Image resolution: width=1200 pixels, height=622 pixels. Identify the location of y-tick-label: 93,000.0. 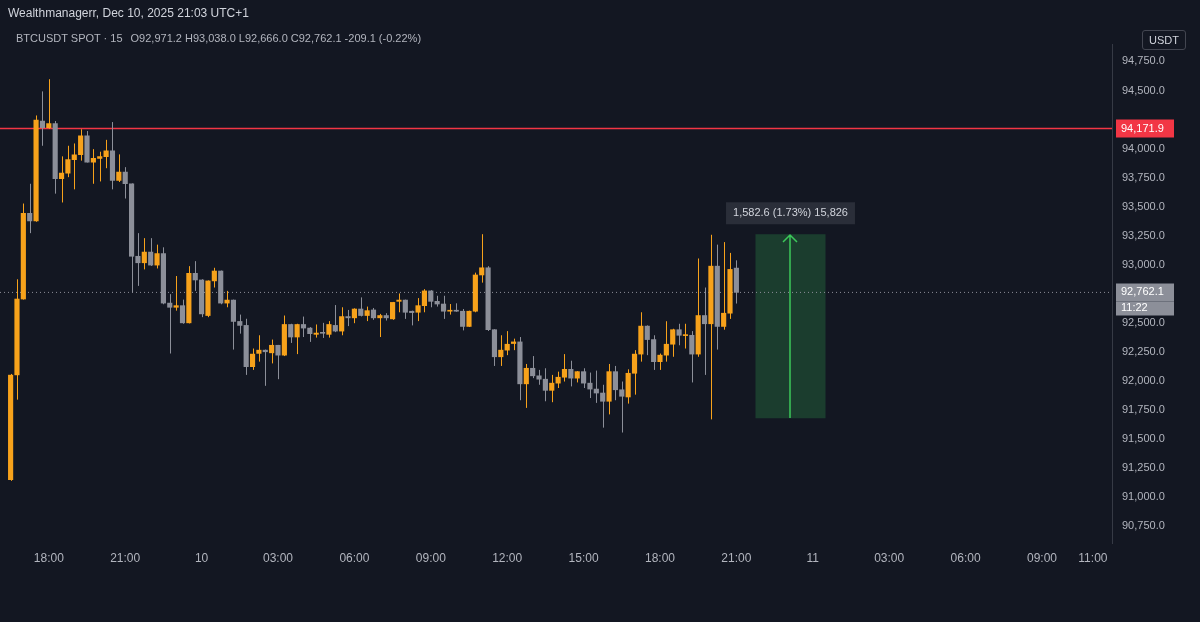
(1143, 263).